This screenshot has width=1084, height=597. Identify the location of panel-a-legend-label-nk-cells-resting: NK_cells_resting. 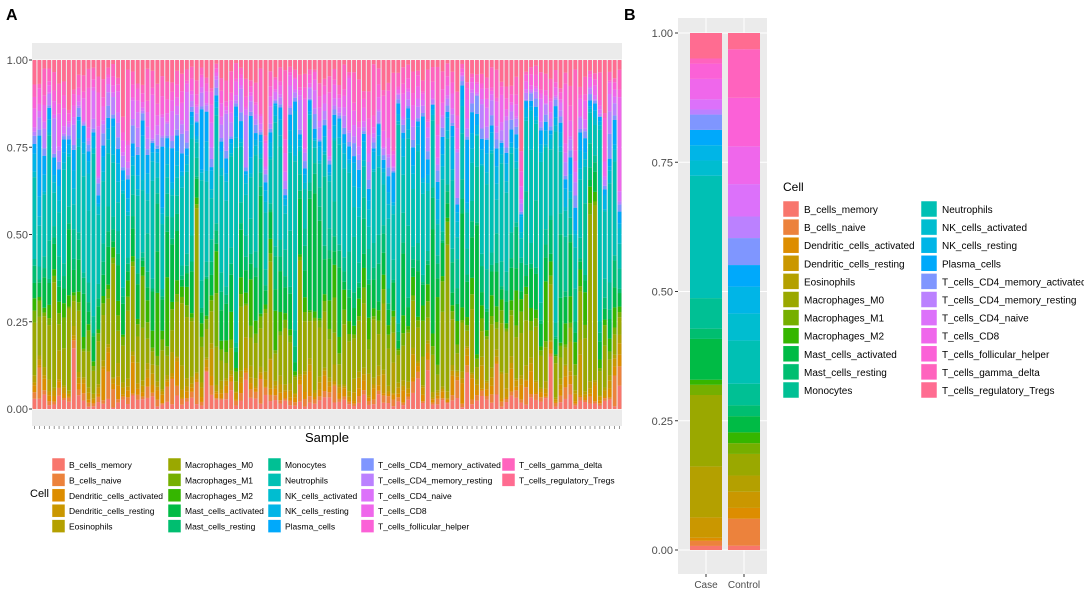
(317, 511).